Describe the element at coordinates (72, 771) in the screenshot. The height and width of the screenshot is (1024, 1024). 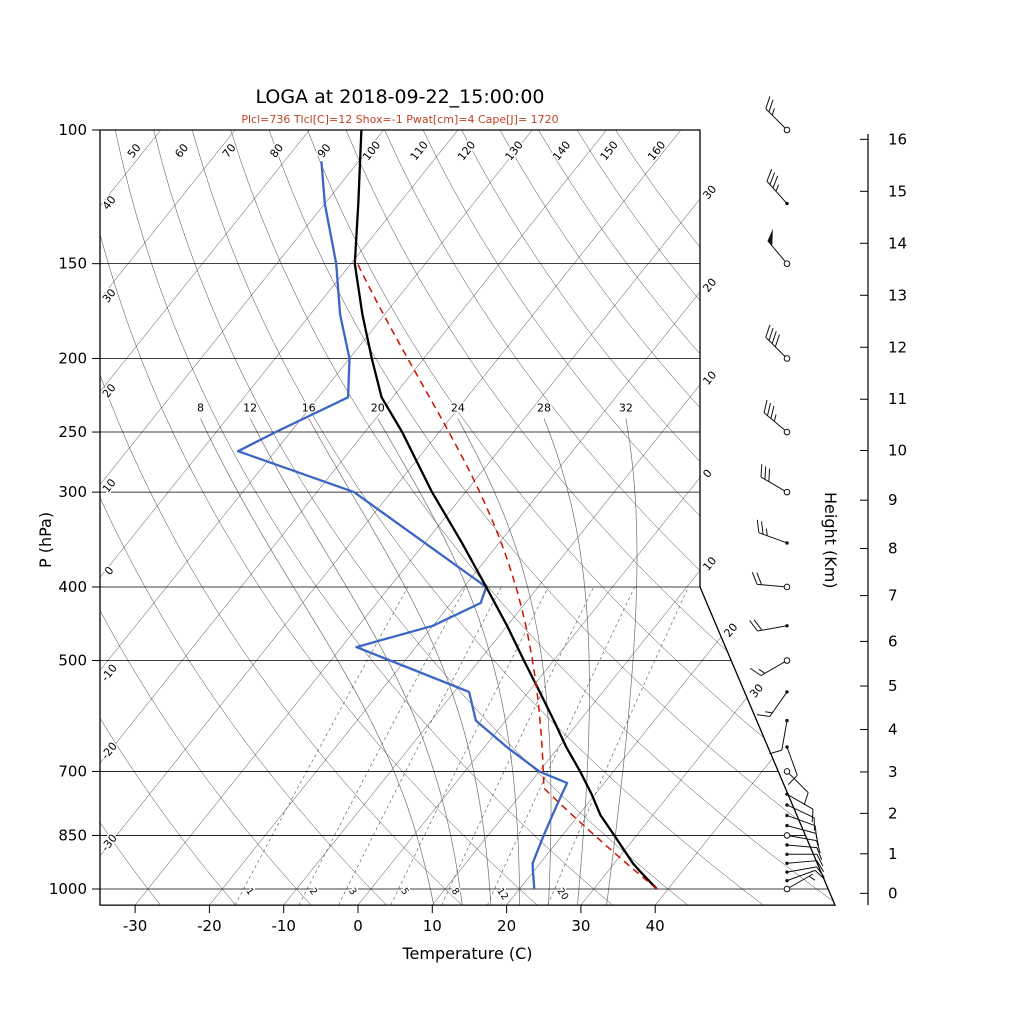
I see `svg-text: 700` at that location.